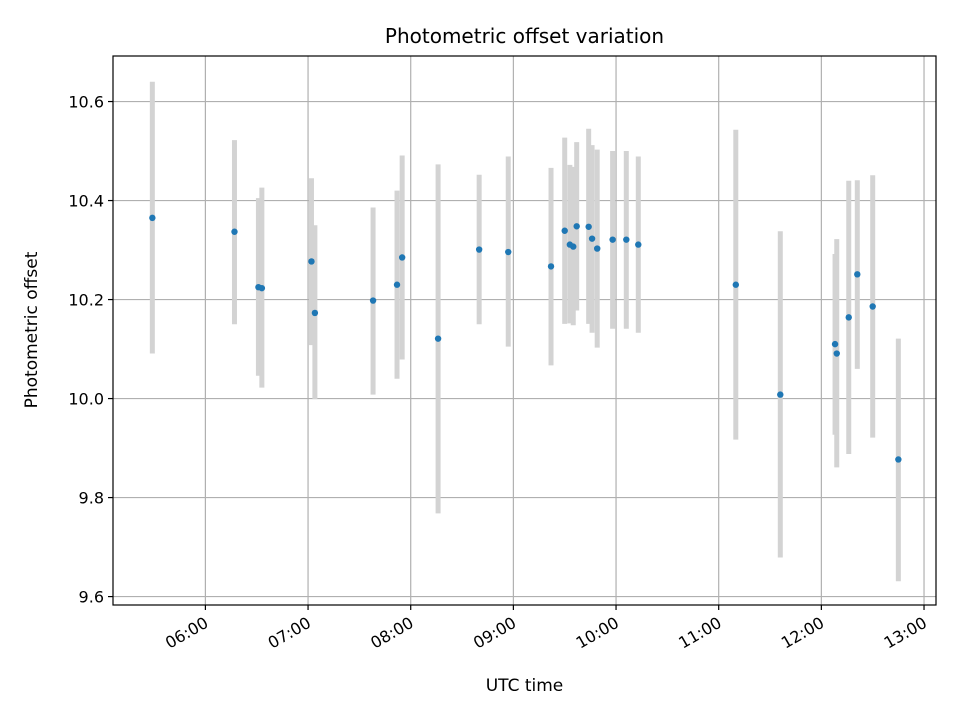 This screenshot has width=960, height=720. What do you see at coordinates (86, 399) in the screenshot?
I see `y-tick-label: 10.0` at bounding box center [86, 399].